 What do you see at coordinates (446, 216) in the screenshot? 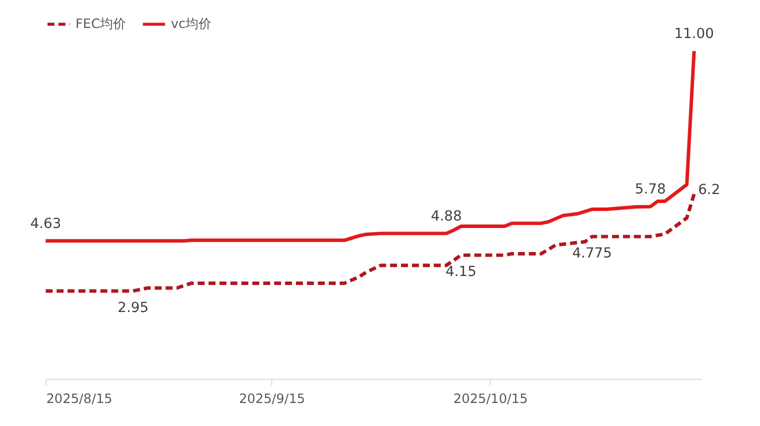
I see `data-label: 4.88` at bounding box center [446, 216].